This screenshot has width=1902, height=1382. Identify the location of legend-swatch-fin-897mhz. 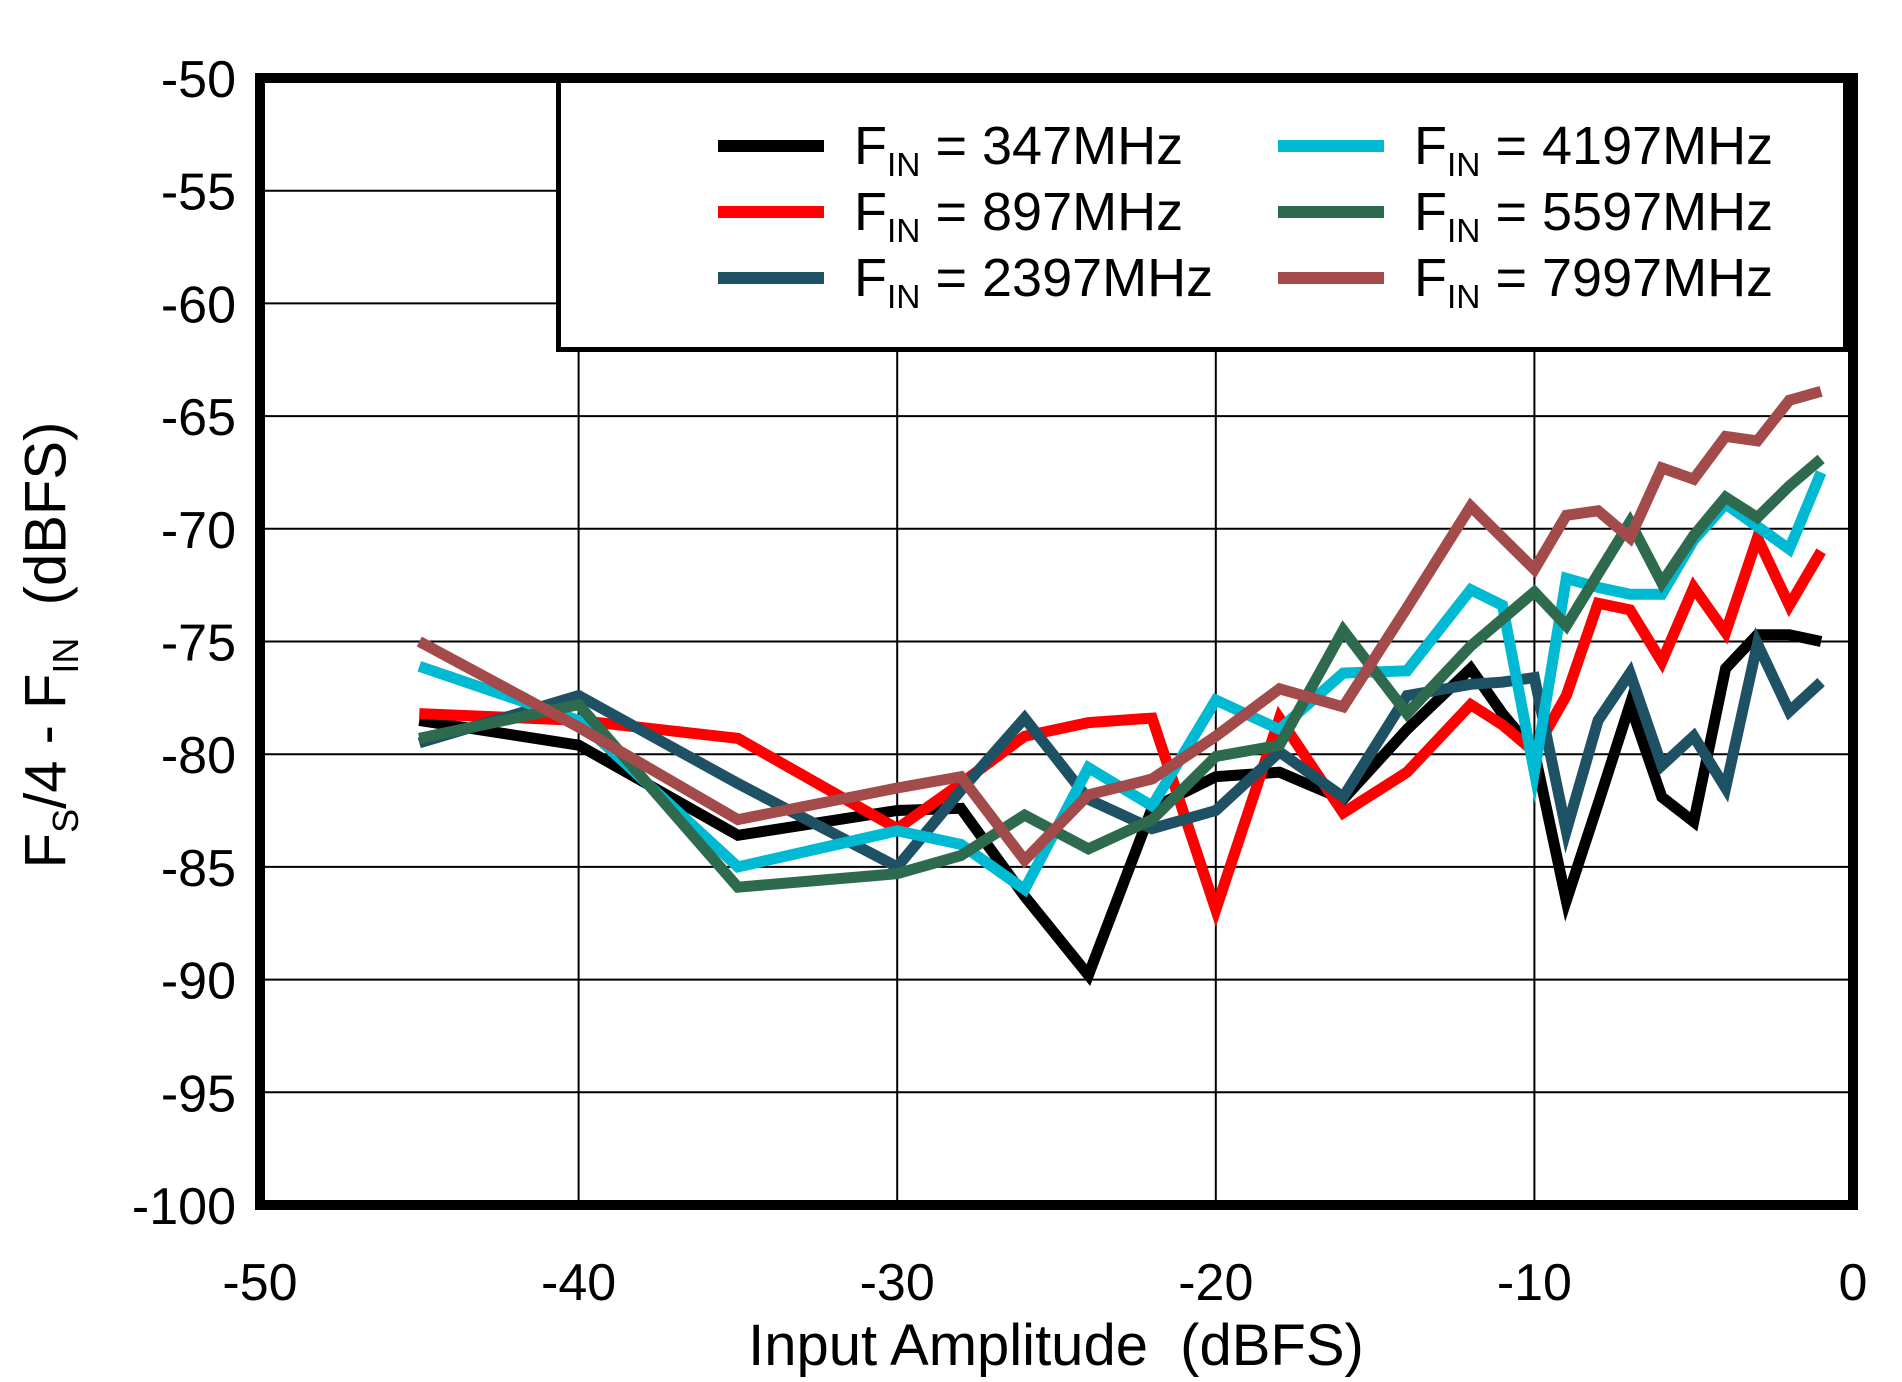
(771, 212).